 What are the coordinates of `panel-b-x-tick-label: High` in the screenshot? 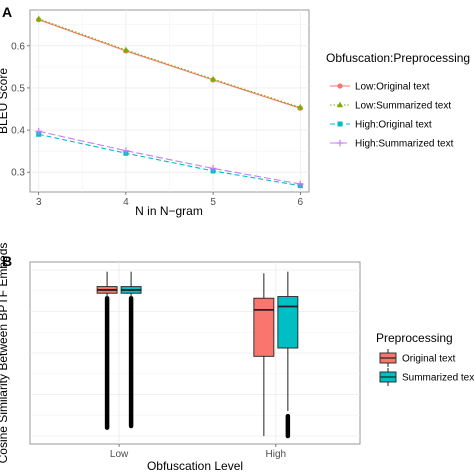 It's located at (276, 454).